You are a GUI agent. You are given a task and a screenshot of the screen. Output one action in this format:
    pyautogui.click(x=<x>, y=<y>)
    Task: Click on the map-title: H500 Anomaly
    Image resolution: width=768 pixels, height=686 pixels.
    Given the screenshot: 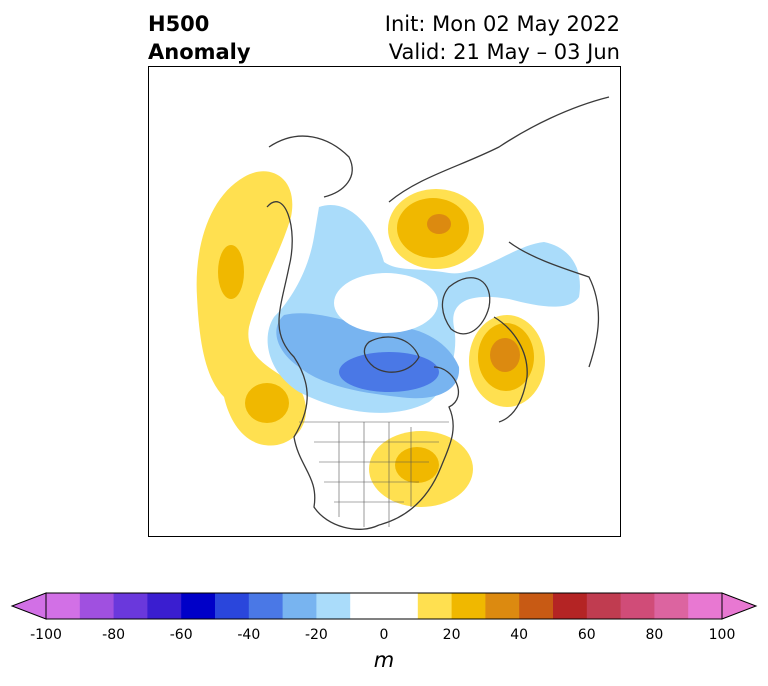 What is the action you would take?
    pyautogui.click(x=199, y=38)
    